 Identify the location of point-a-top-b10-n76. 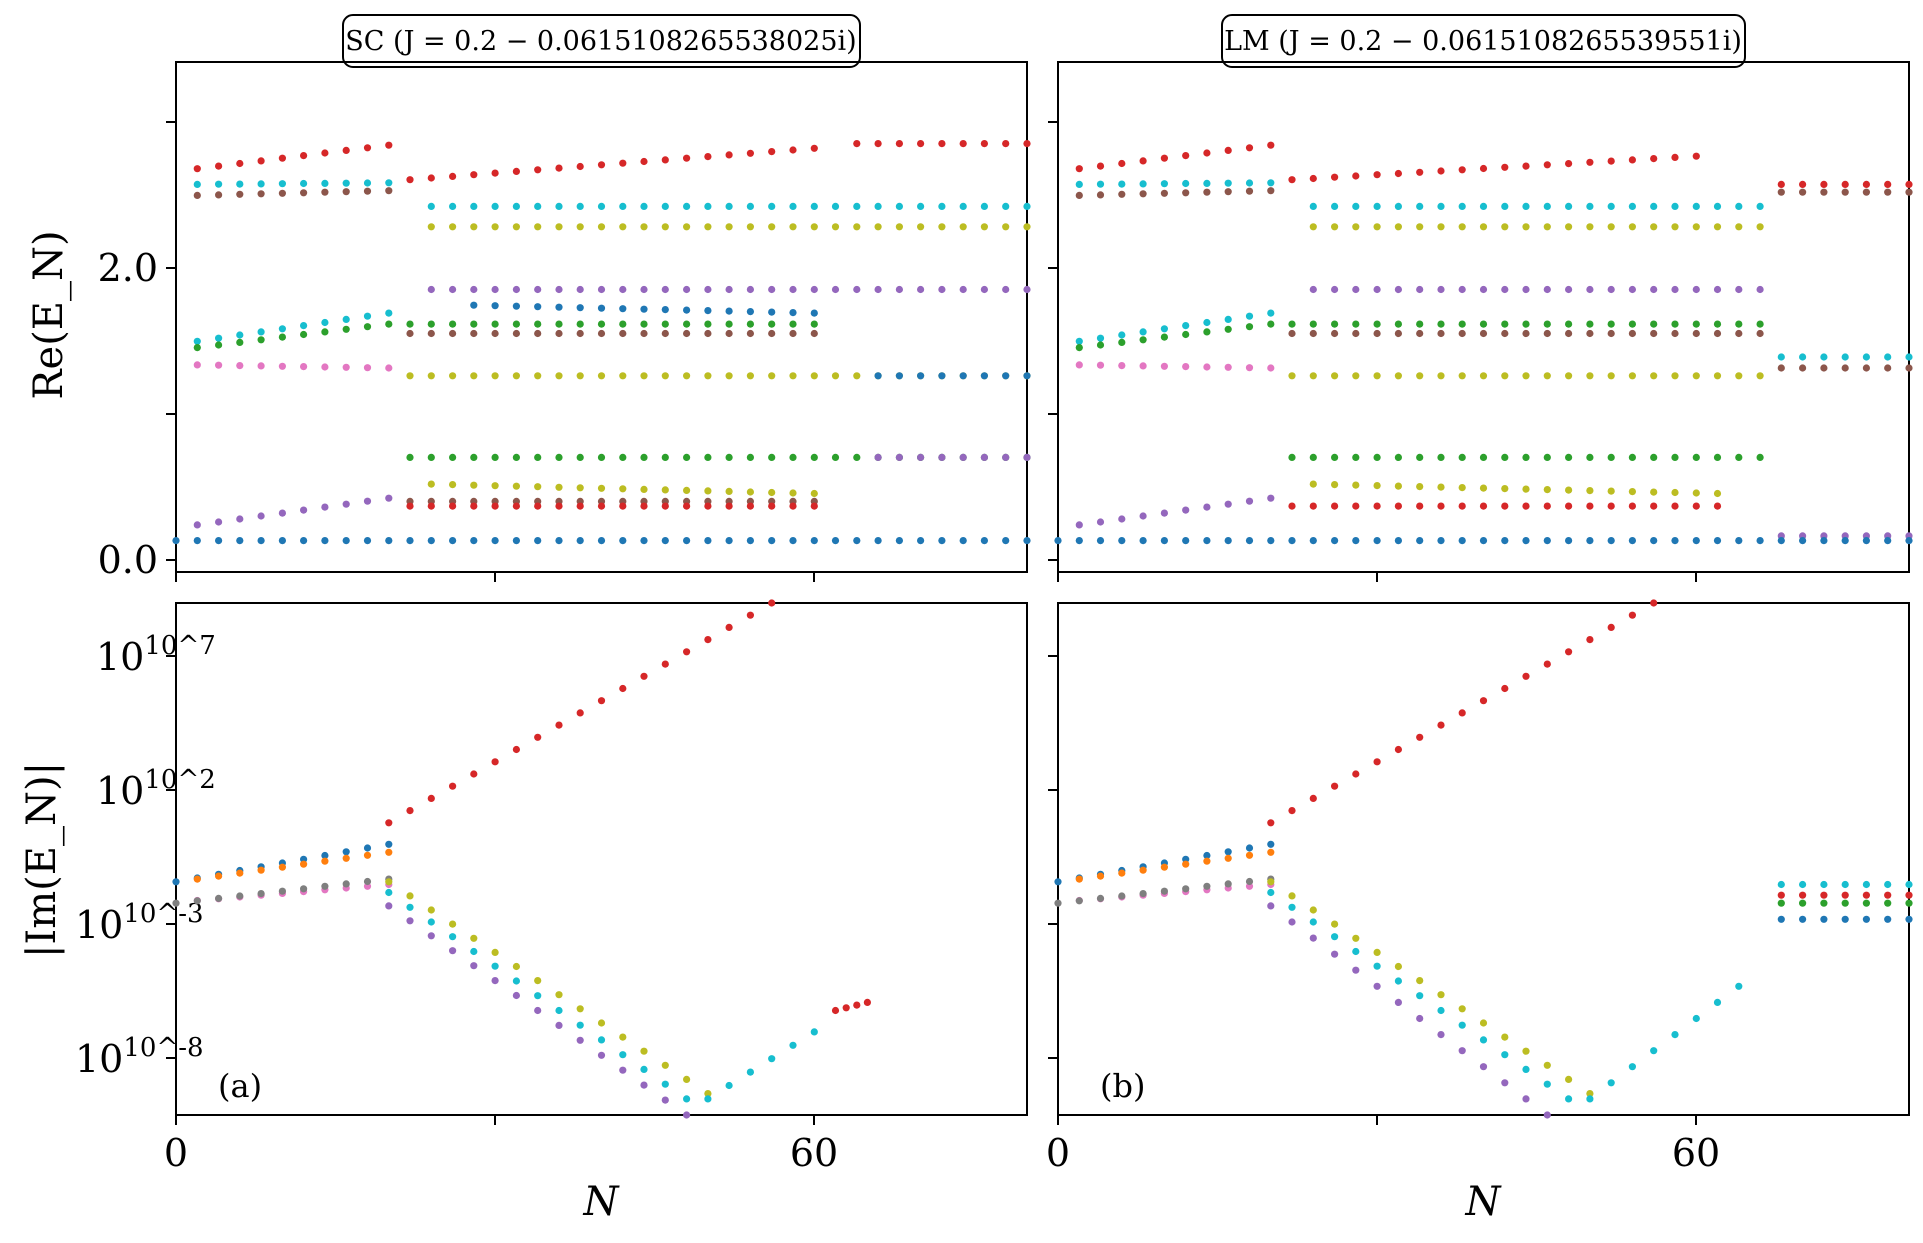
(984, 227).